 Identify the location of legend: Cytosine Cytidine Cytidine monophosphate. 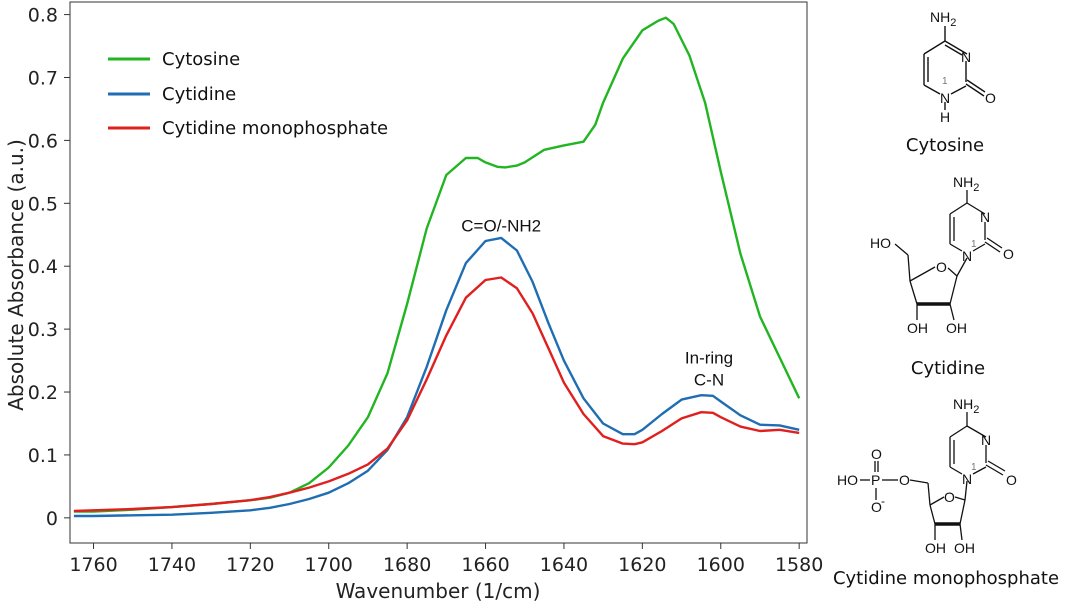
(248, 94).